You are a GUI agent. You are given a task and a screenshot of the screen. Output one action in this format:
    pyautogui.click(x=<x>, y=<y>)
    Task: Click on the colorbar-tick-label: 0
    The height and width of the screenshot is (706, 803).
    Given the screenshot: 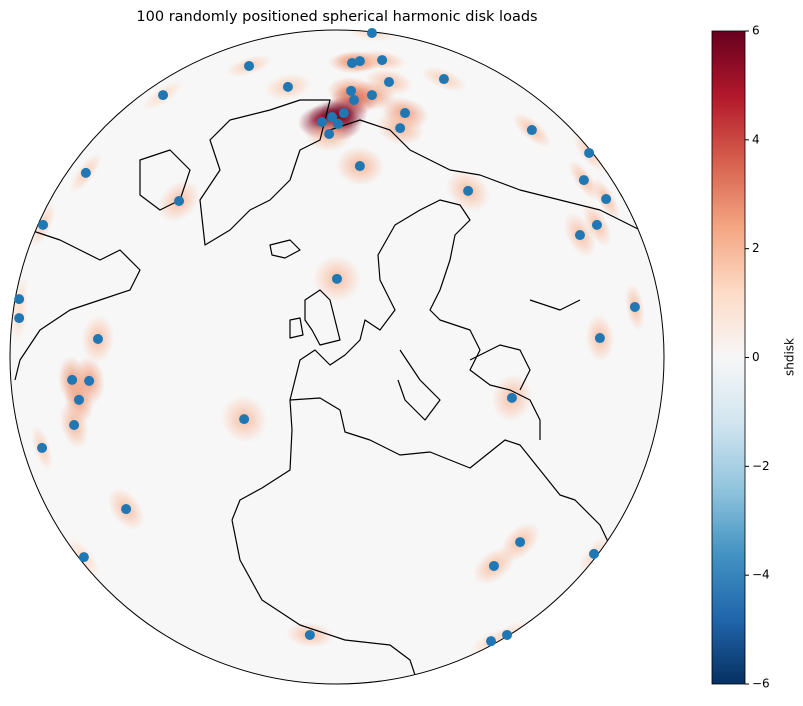 What is the action you would take?
    pyautogui.click(x=756, y=357)
    